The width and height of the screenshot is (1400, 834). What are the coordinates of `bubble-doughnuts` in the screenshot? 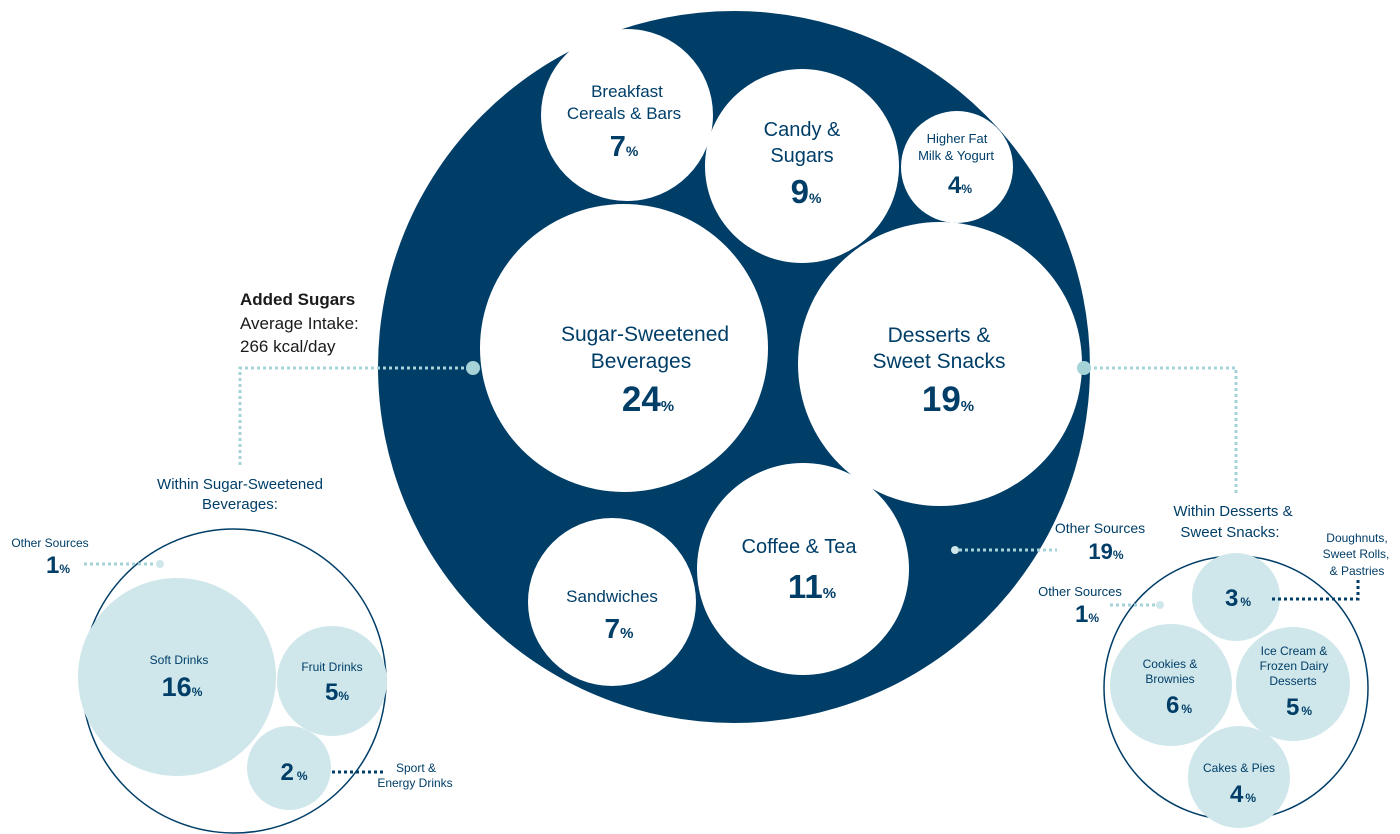 It's located at (1236, 597).